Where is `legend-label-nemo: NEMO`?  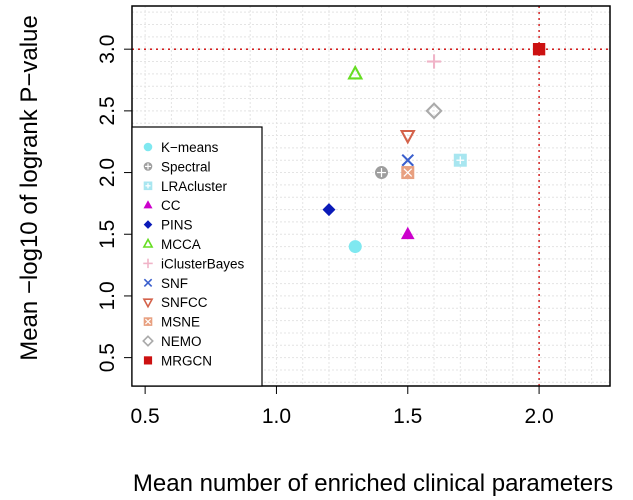
legend-label-nemo: NEMO is located at coordinates (181, 341).